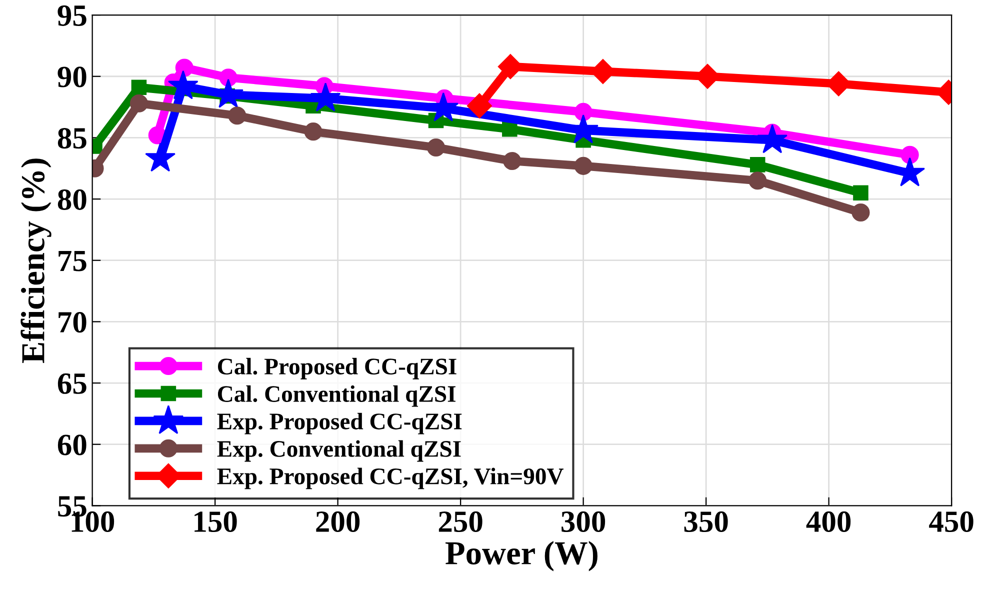 Image resolution: width=982 pixels, height=602 pixels. I want to click on y-tick-label: 85, so click(72, 138).